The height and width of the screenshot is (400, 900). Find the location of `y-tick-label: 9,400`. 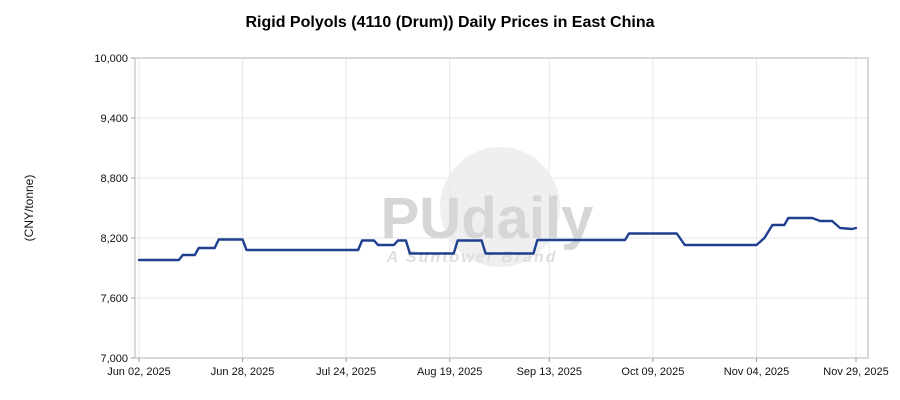

y-tick-label: 9,400 is located at coordinates (114, 119).